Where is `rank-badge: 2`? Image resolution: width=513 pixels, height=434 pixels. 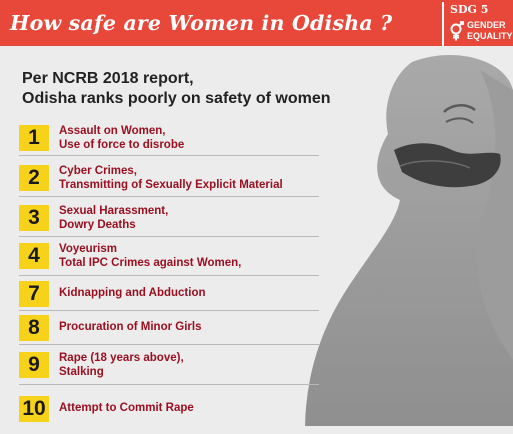 rank-badge: 2 is located at coordinates (34, 178).